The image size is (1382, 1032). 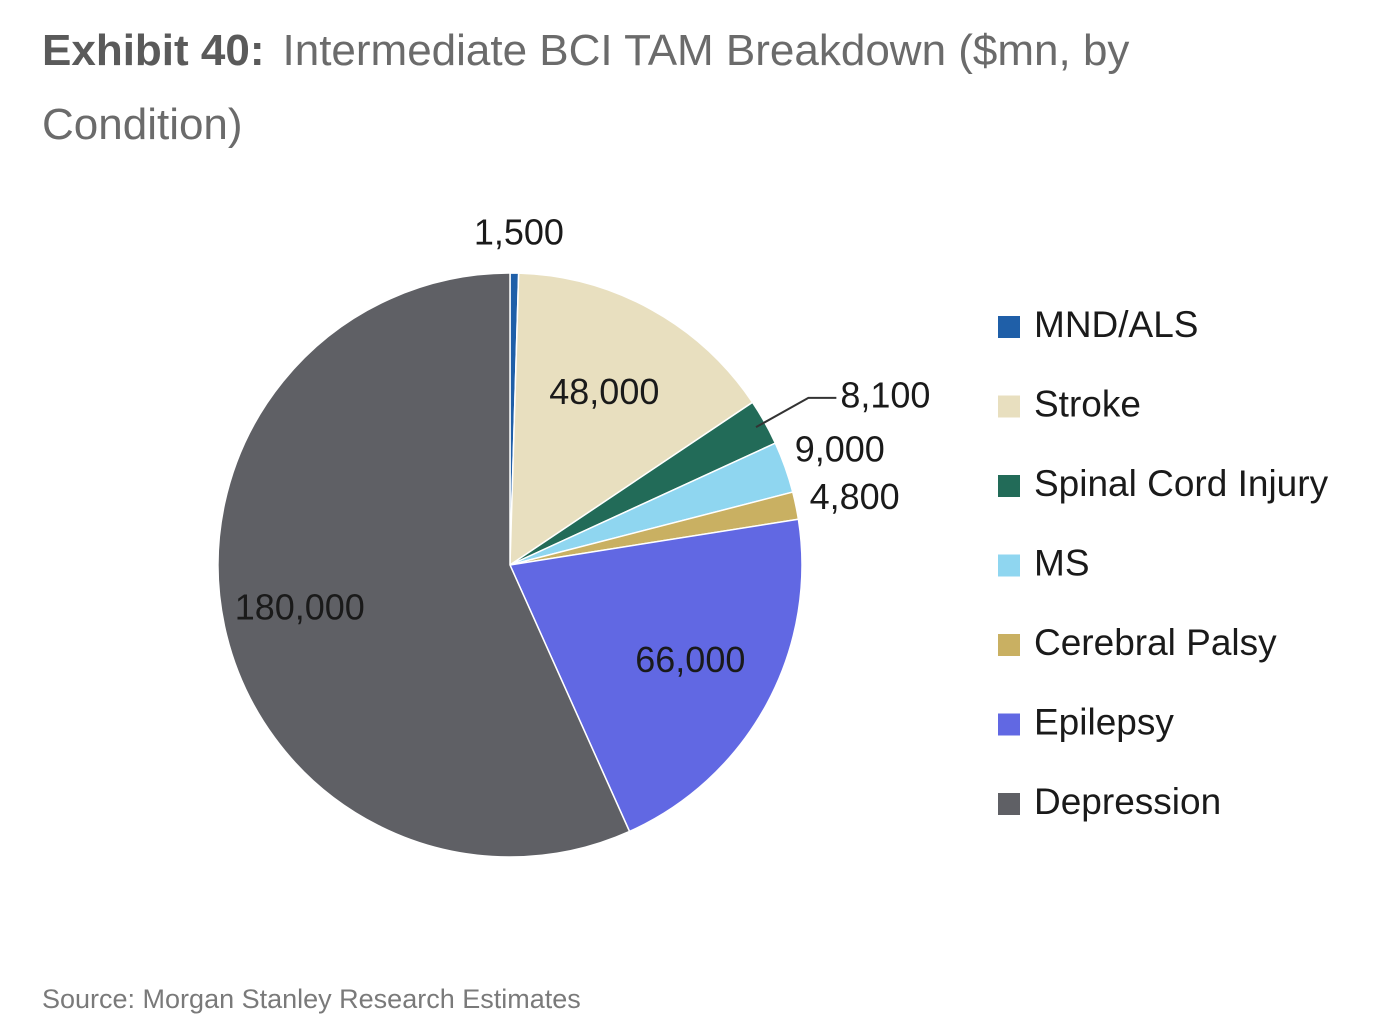 I want to click on legend-label-spinal-cord: Spinal Cord Injury, so click(x=1181, y=483).